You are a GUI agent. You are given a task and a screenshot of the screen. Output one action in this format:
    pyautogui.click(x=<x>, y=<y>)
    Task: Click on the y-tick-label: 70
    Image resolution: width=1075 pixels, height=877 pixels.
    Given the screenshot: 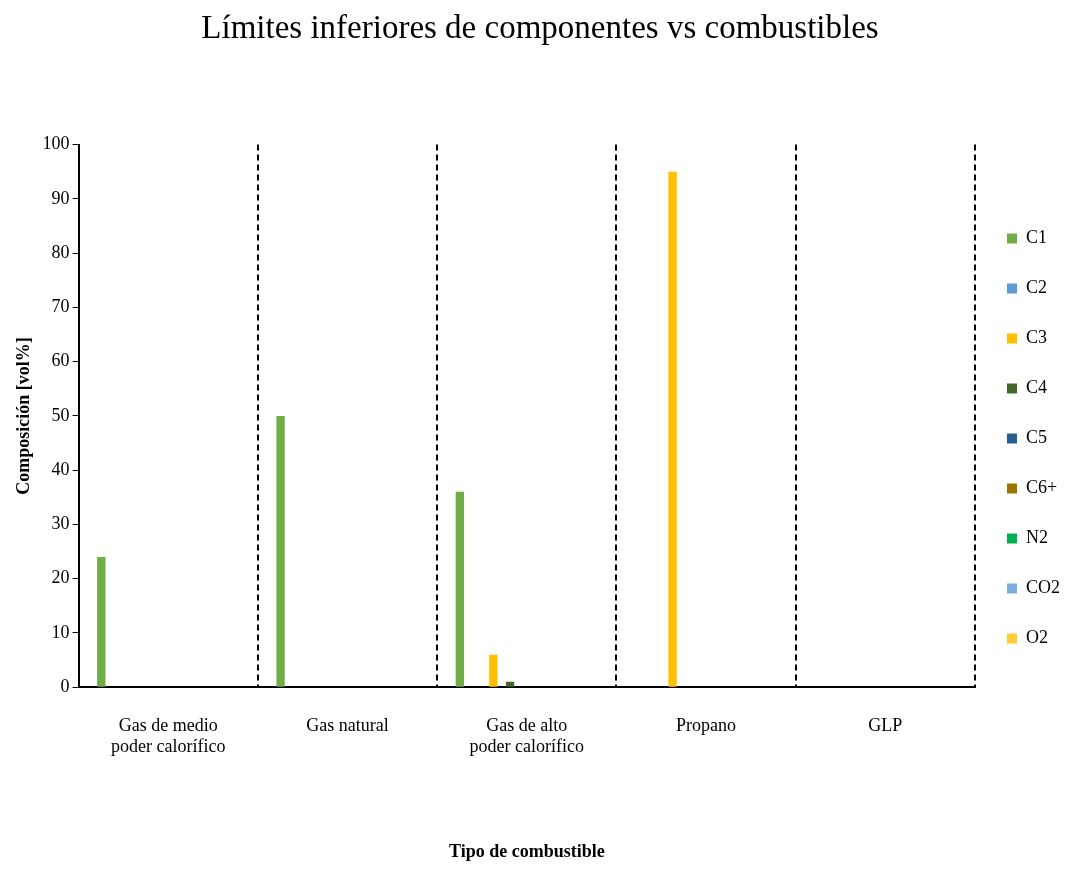 What is the action you would take?
    pyautogui.click(x=60, y=306)
    